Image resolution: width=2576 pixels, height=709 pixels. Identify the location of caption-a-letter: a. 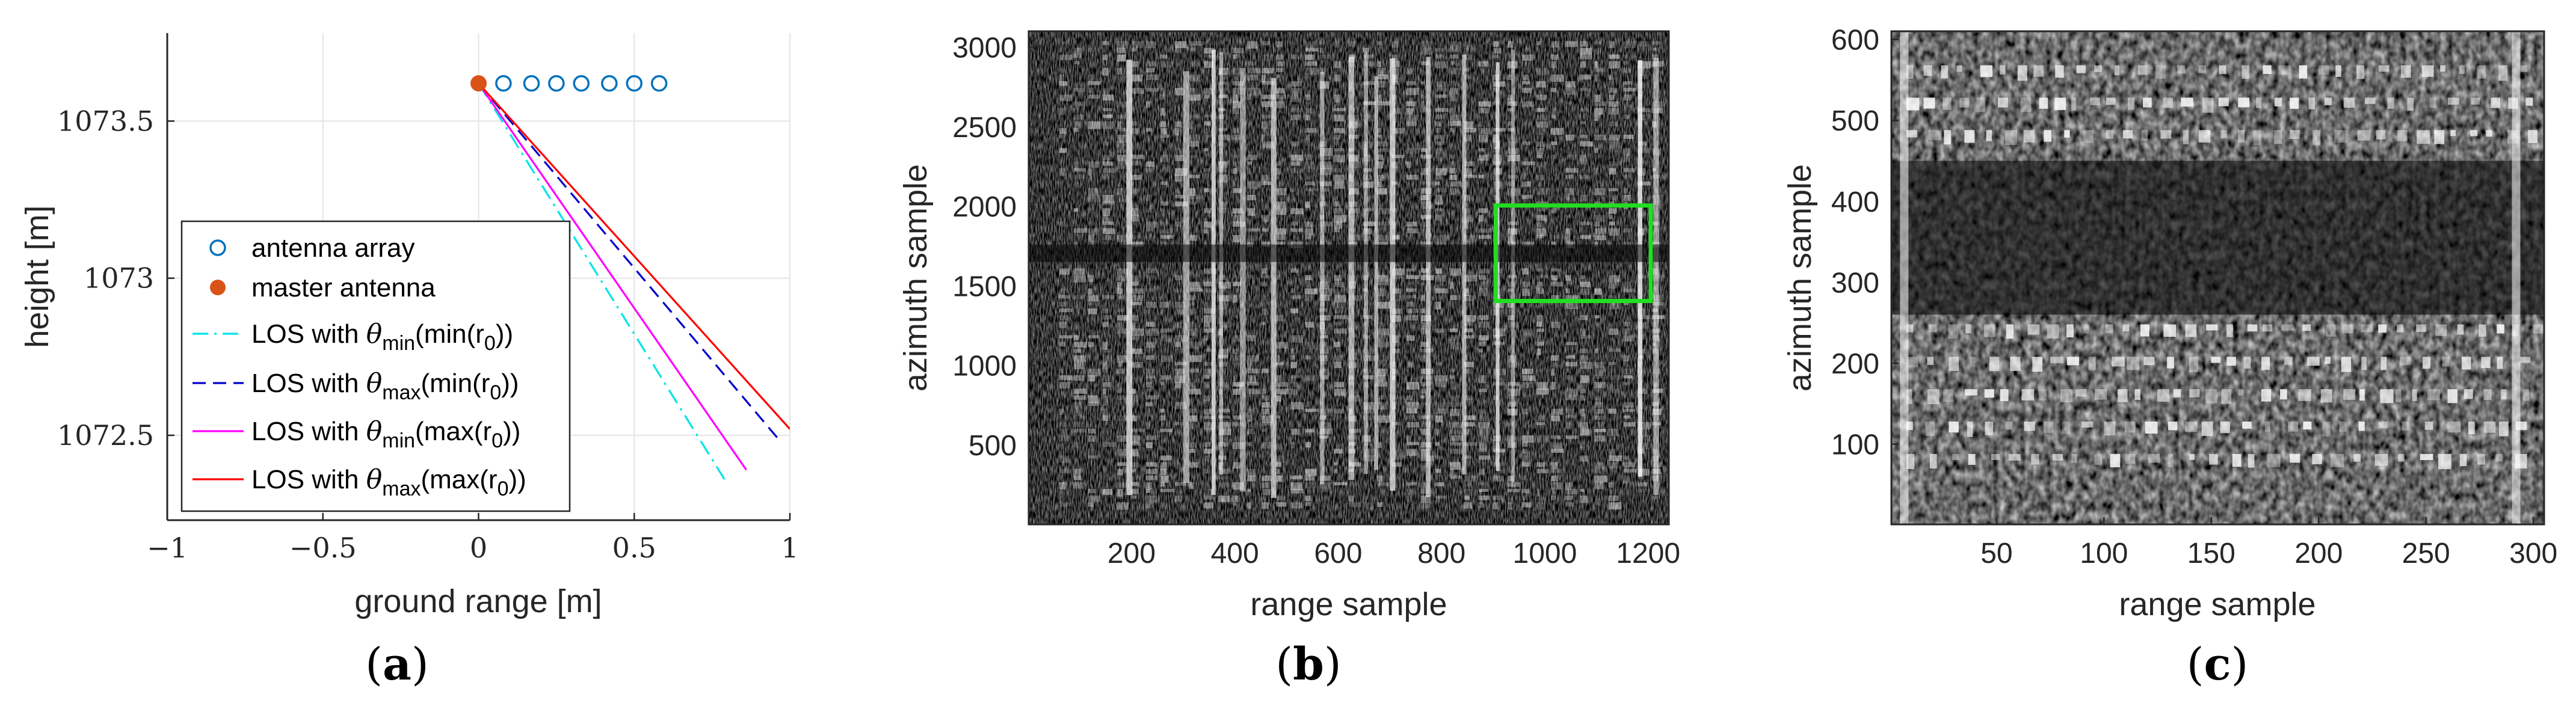
(397, 665).